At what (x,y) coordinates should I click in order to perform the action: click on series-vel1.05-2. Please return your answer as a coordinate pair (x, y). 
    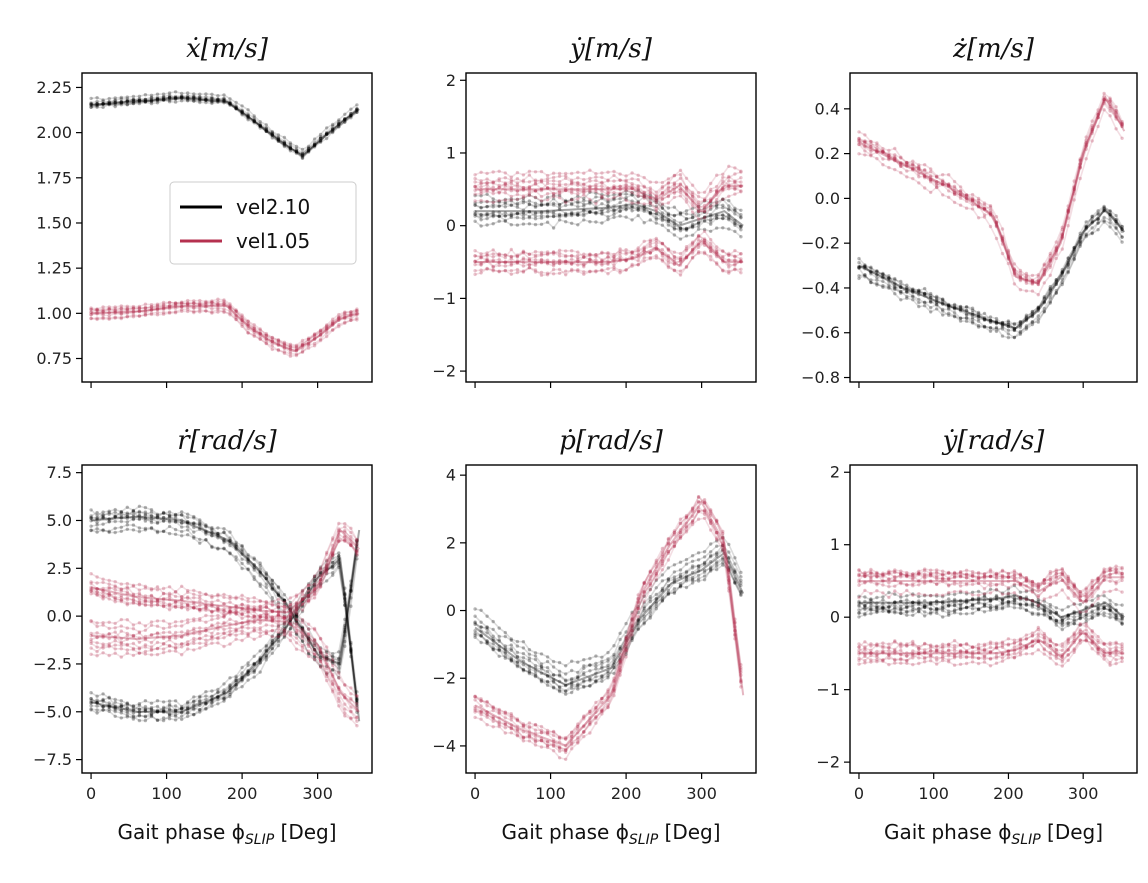
    Looking at the image, I should click on (224, 571).